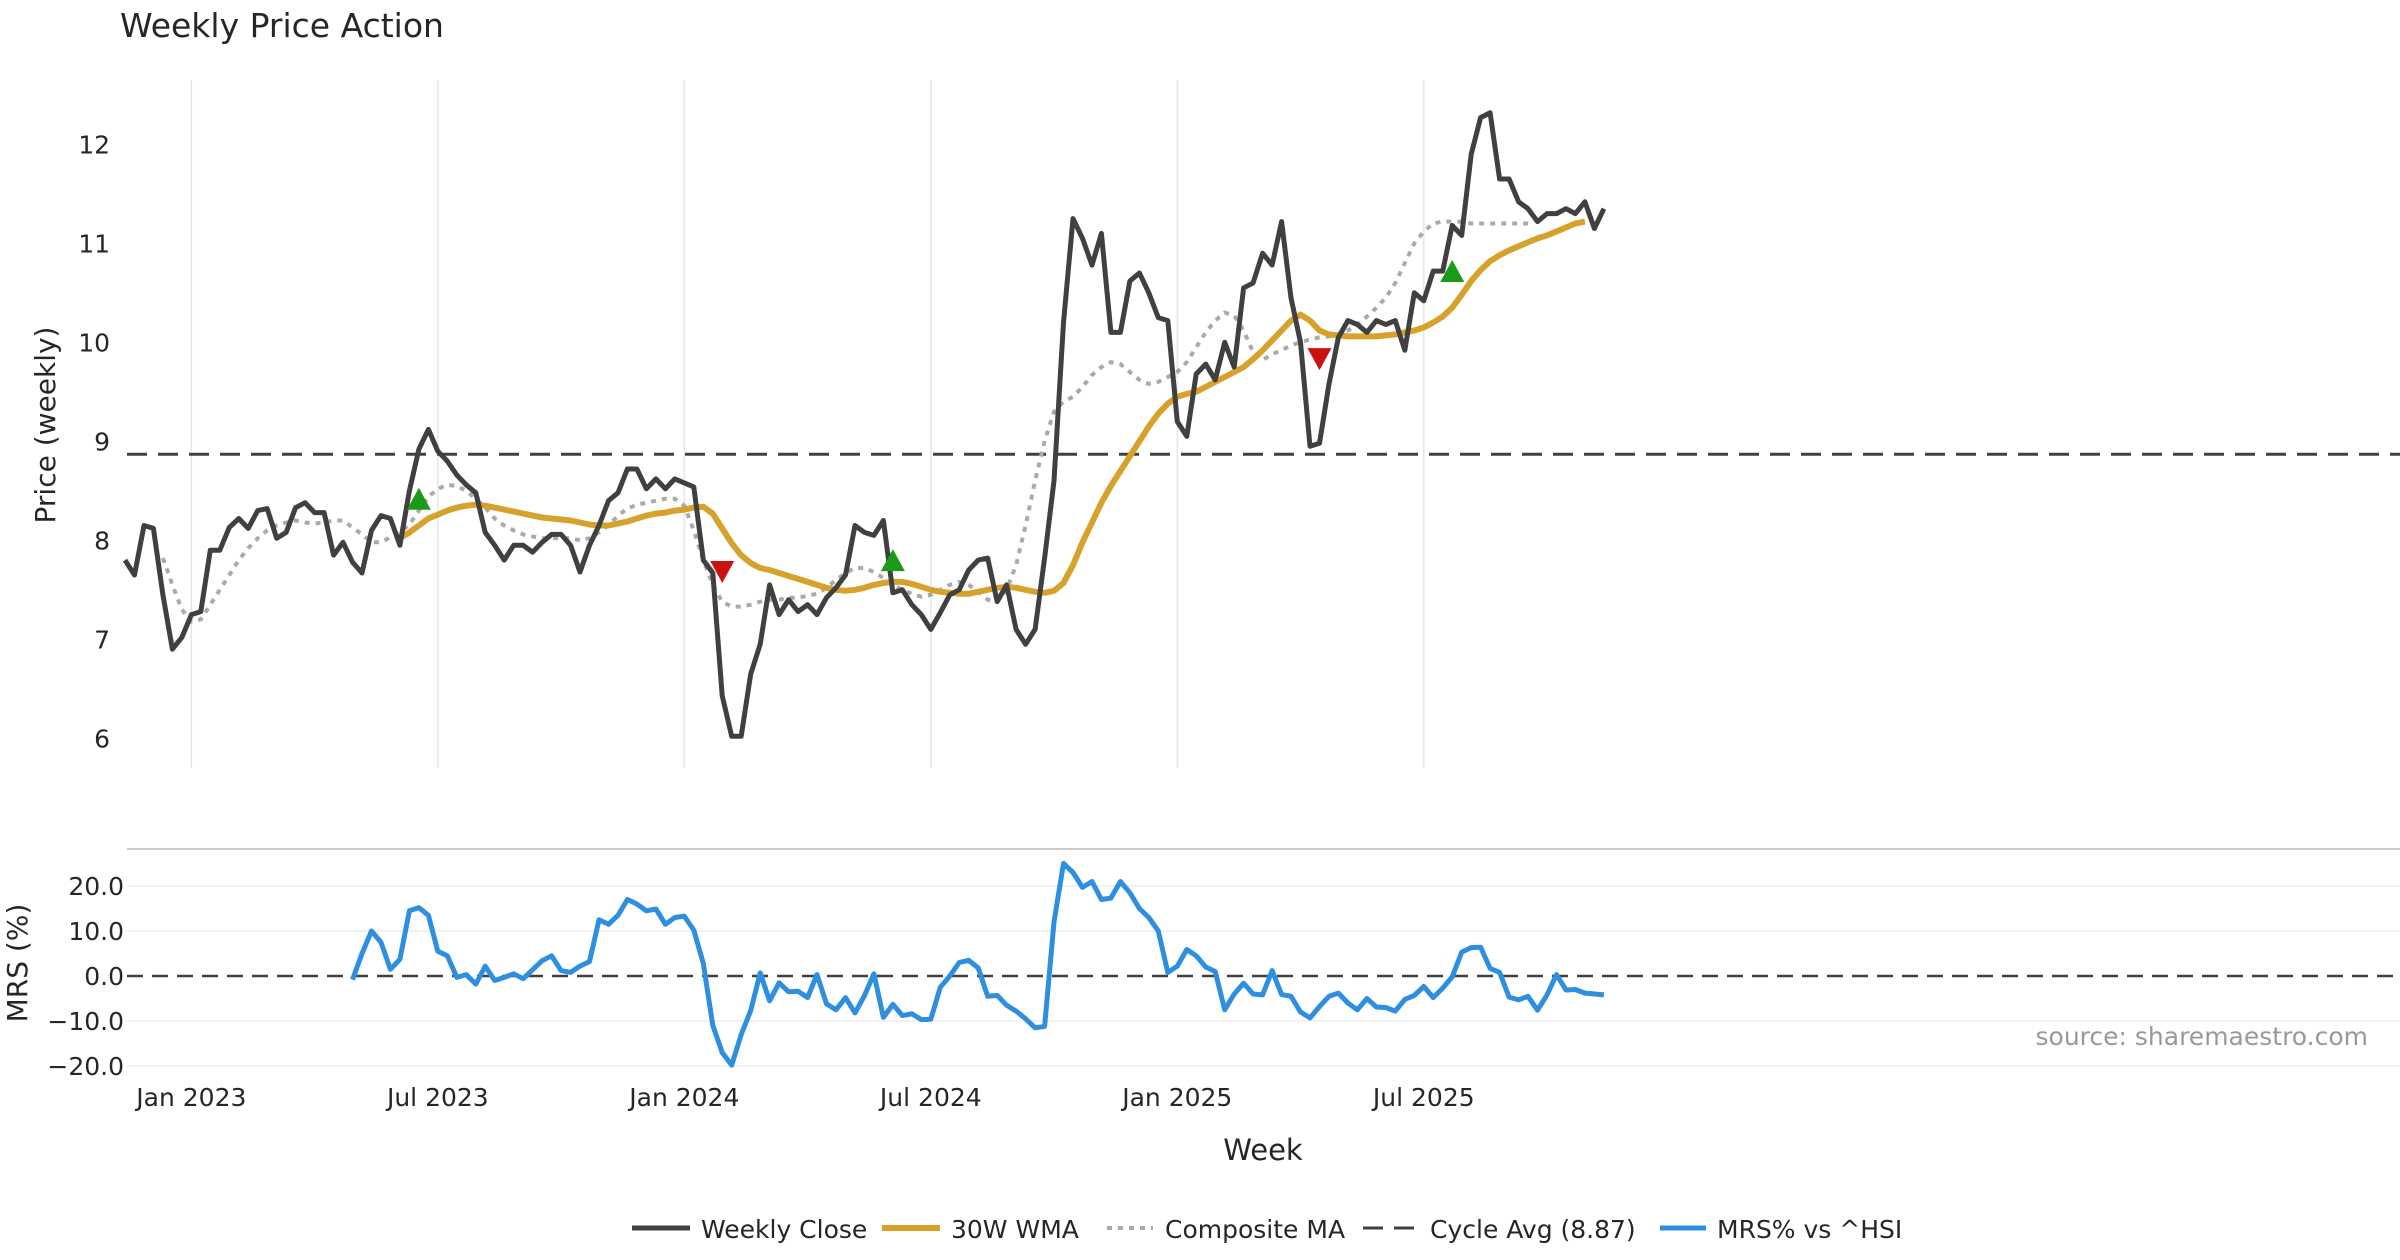  Describe the element at coordinates (1533, 1229) in the screenshot. I see `legend-label: Cycle Avg (8.87)` at that location.